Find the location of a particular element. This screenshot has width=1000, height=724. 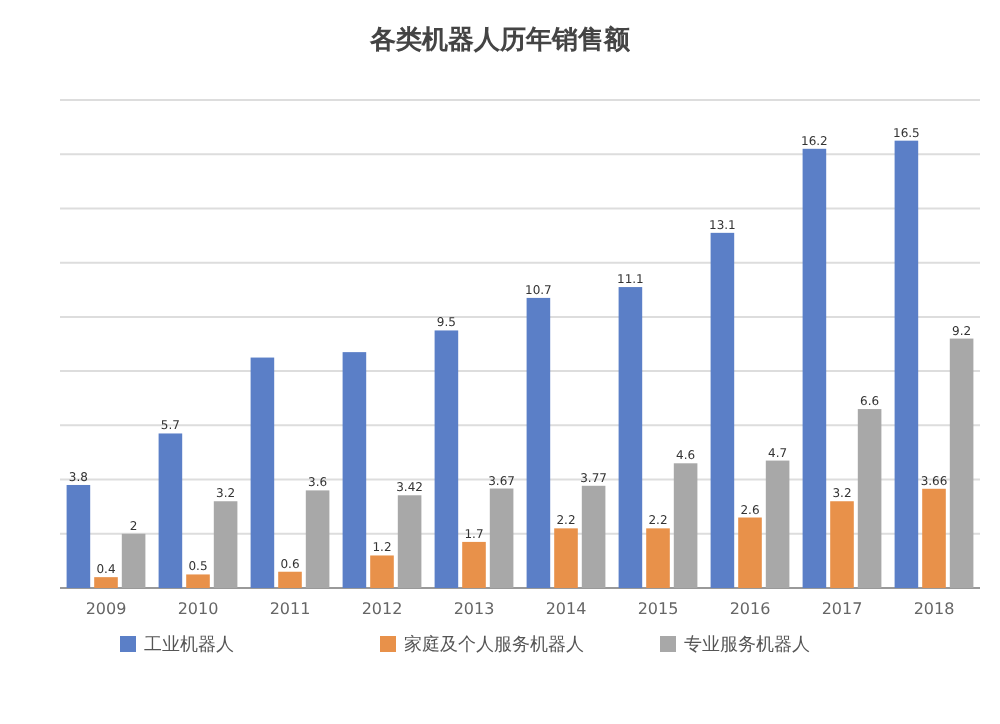

x-tick-label: 2012 is located at coordinates (382, 609).